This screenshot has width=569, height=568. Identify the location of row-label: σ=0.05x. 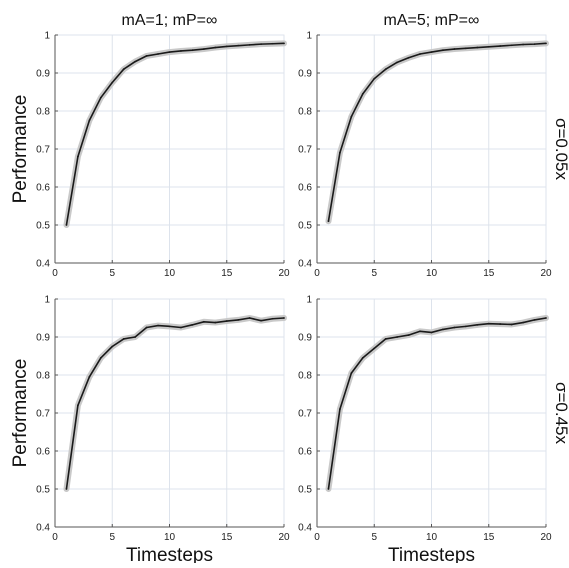
(560, 149).